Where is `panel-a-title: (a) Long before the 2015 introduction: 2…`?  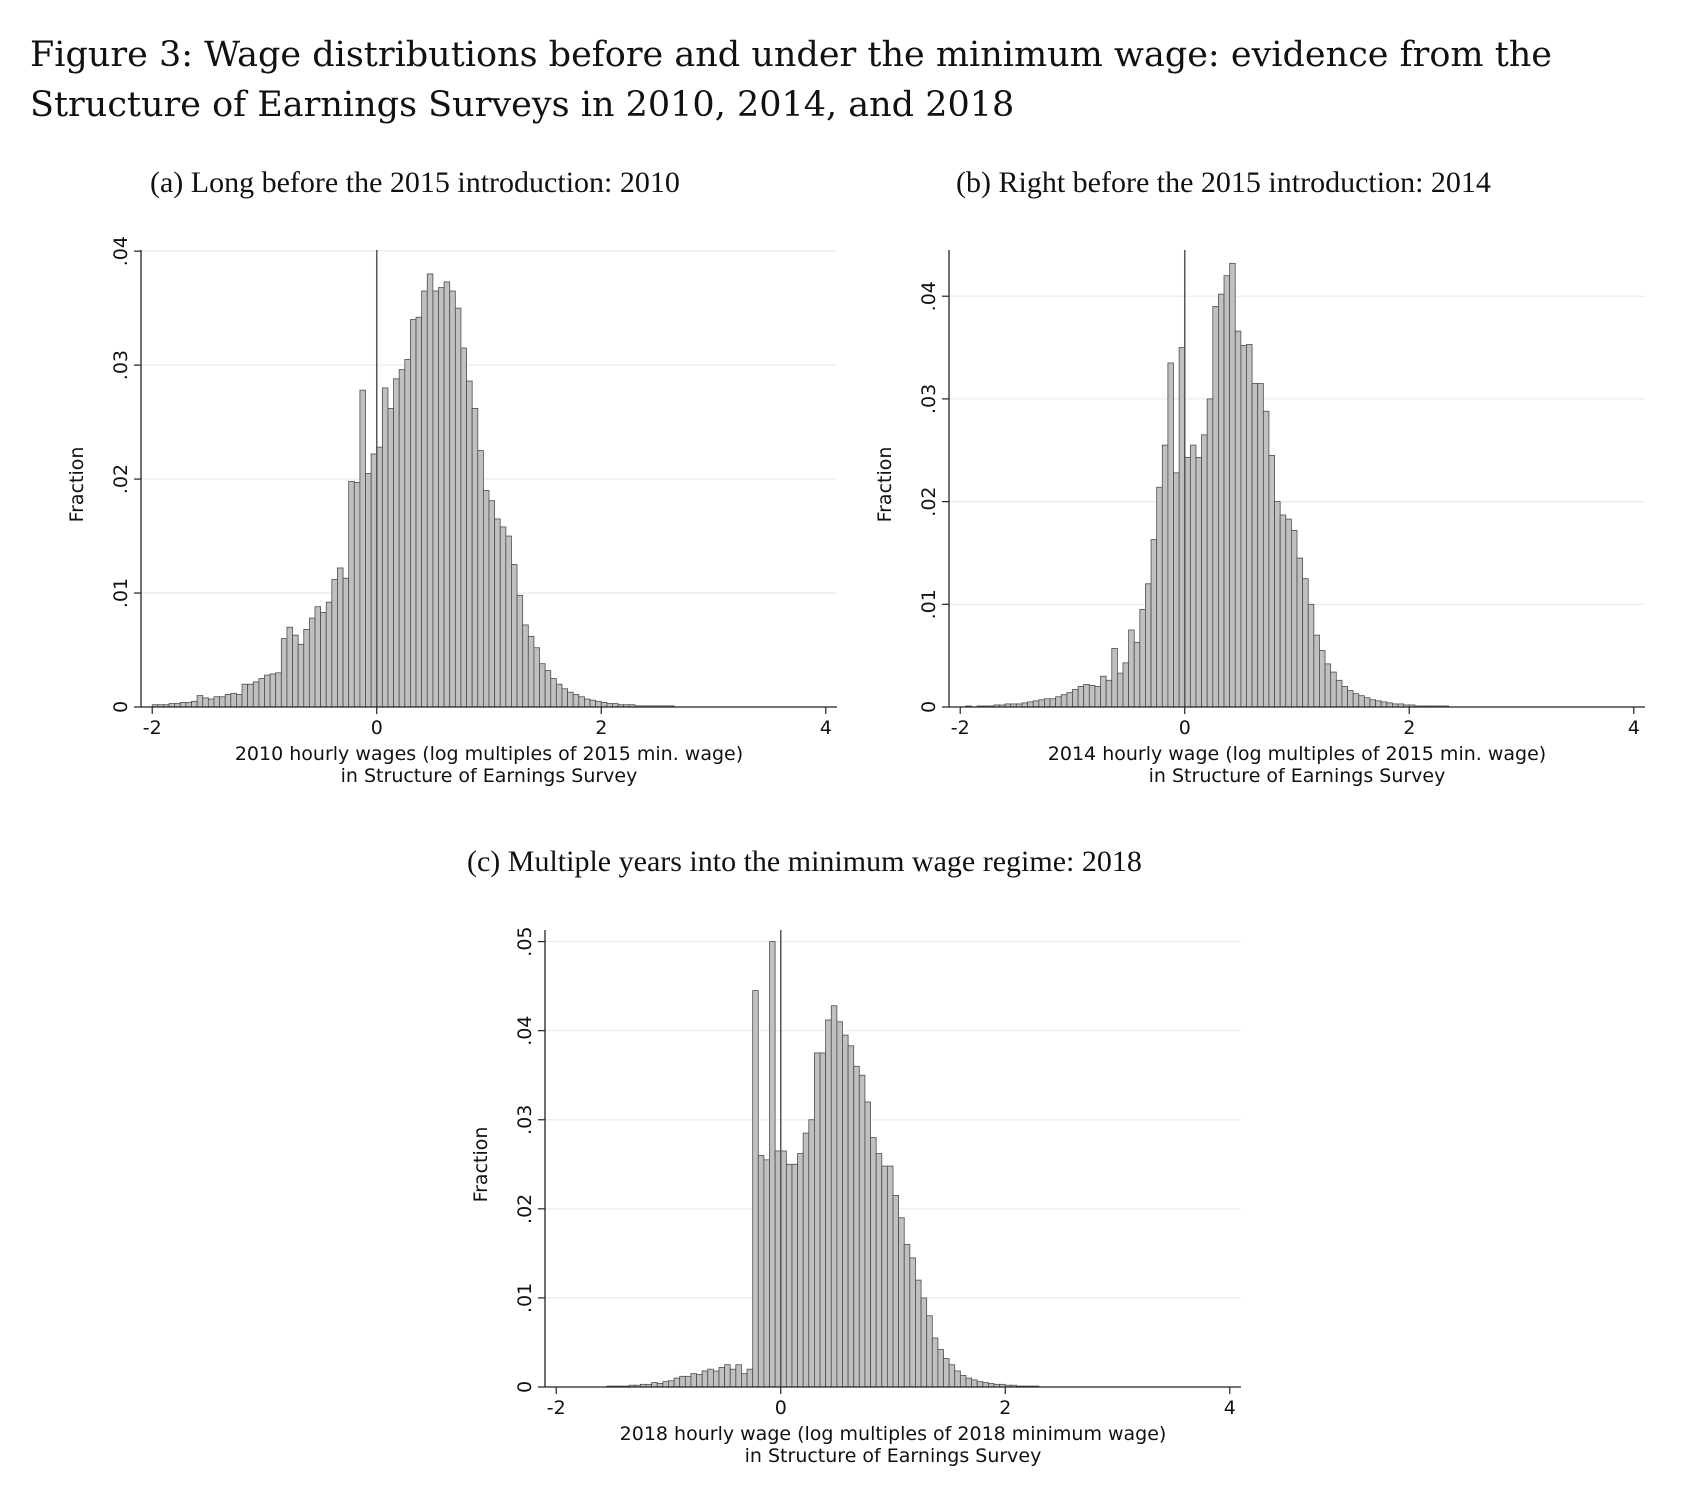 panel-a-title: (a) Long before the 2015 introduction: 2… is located at coordinates (415, 182).